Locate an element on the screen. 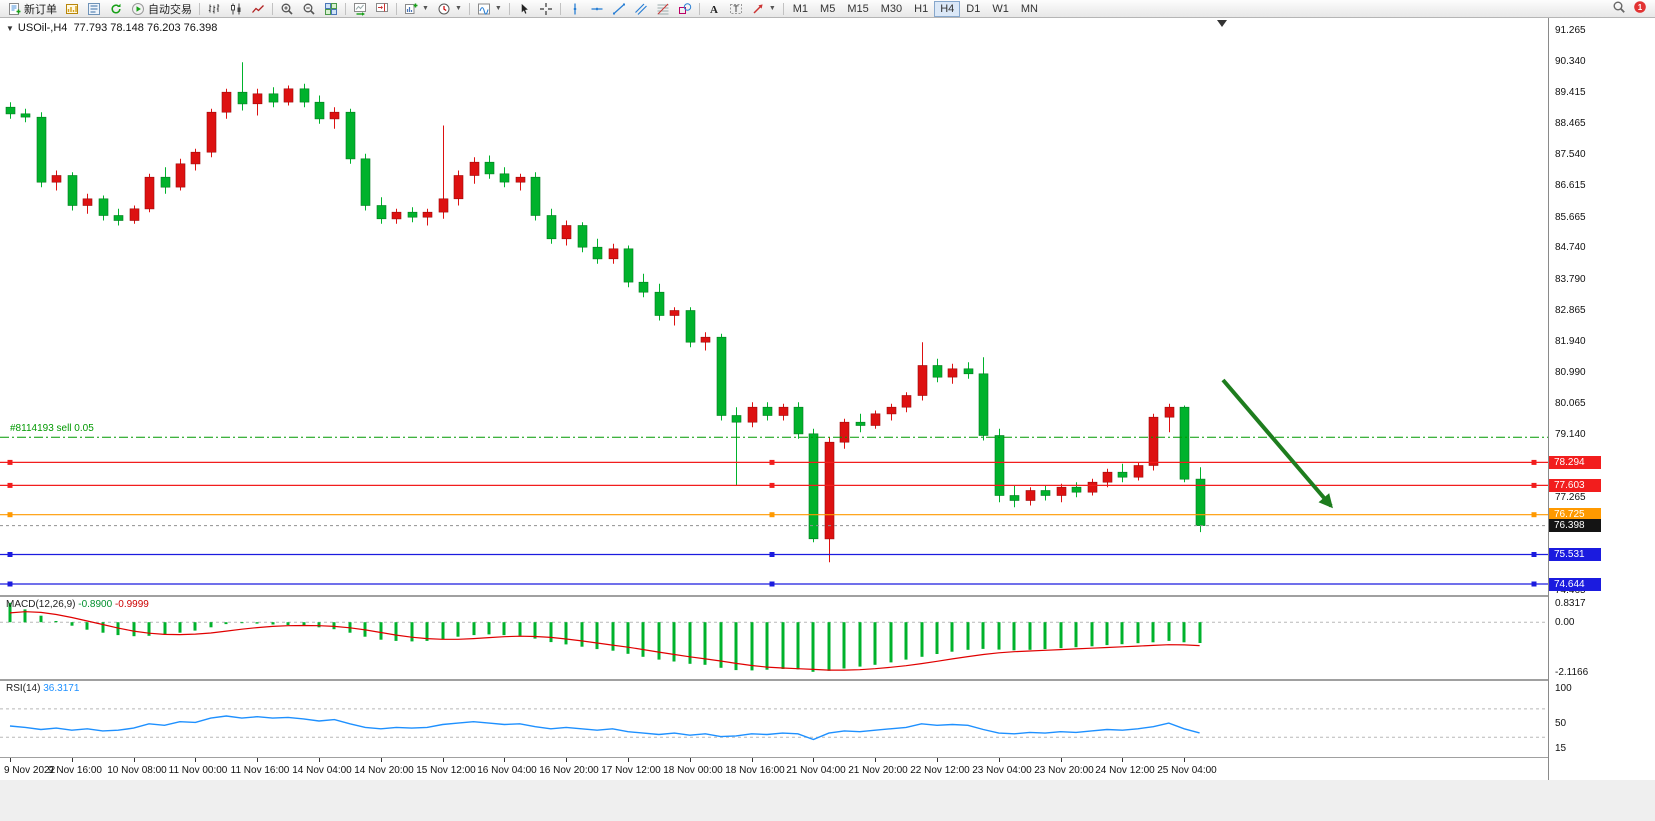  line-chart-button is located at coordinates (258, 8).